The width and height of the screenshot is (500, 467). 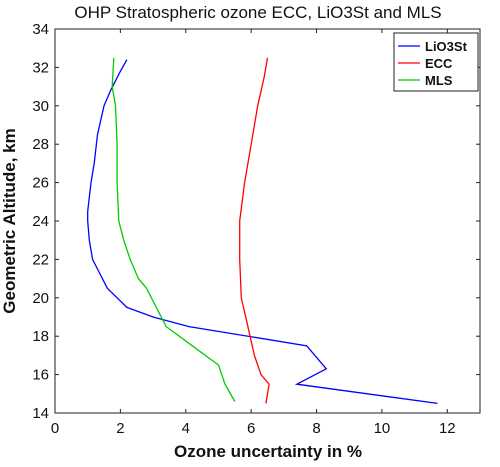 I want to click on y-tick-label: 32, so click(x=40, y=67).